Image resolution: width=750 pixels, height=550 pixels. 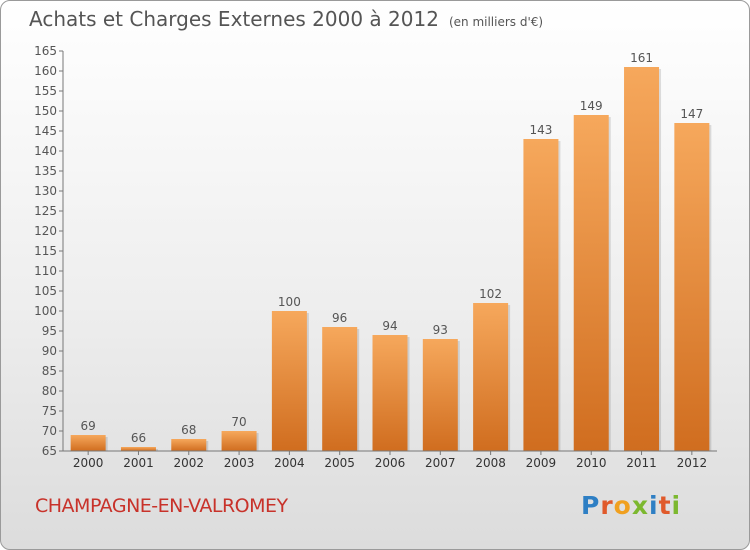 What do you see at coordinates (49, 451) in the screenshot?
I see `y-tick-label: 65` at bounding box center [49, 451].